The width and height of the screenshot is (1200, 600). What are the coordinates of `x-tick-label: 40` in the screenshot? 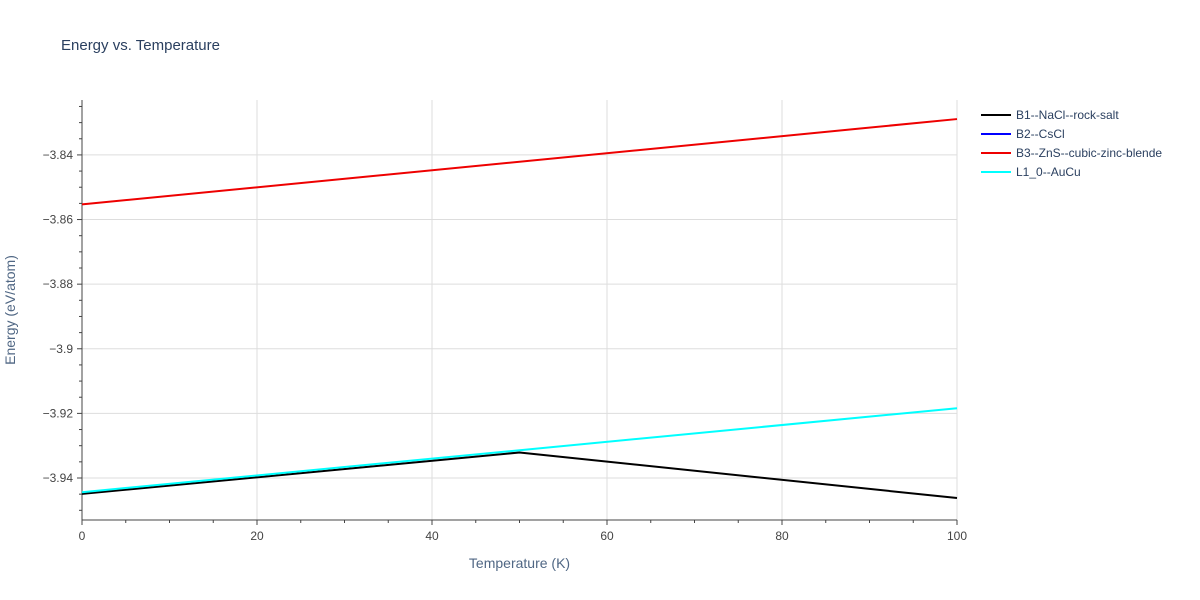 It's located at (432, 536).